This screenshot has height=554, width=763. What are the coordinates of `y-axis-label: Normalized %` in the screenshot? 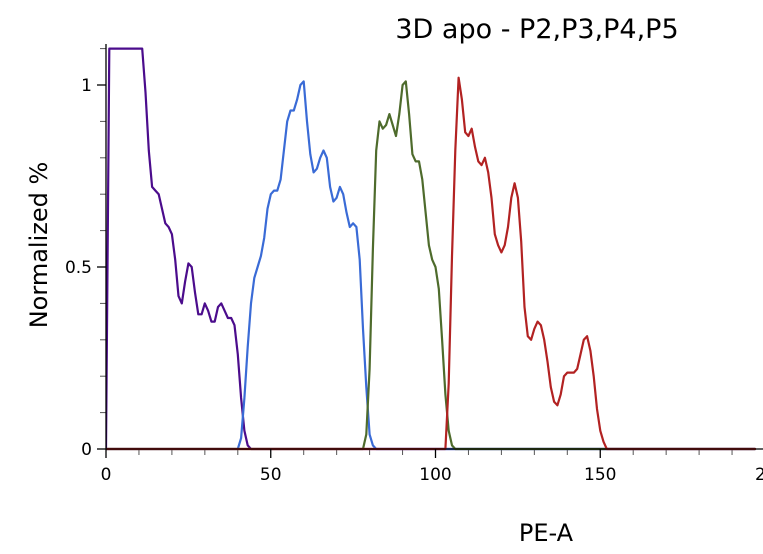 It's located at (39, 245).